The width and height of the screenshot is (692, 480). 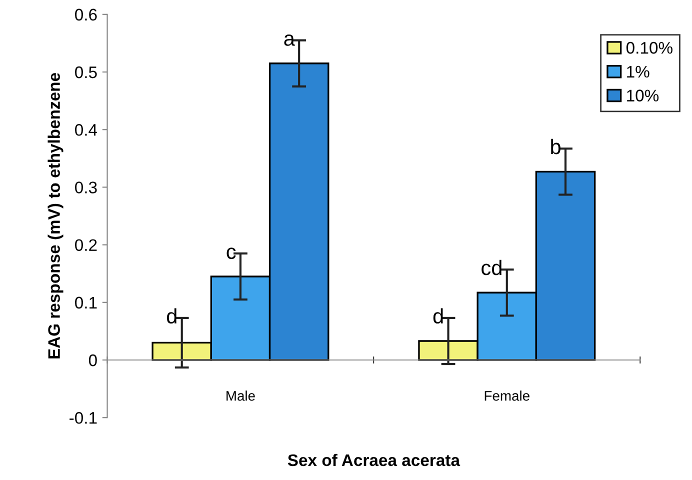 I want to click on legend-label: 1%, so click(x=638, y=72).